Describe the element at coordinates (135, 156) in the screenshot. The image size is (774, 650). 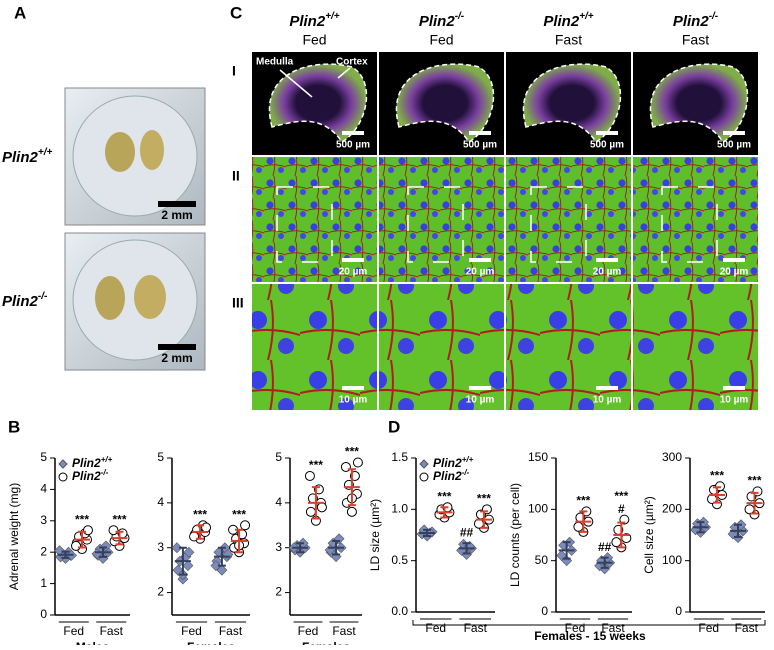
I see `dish` at that location.